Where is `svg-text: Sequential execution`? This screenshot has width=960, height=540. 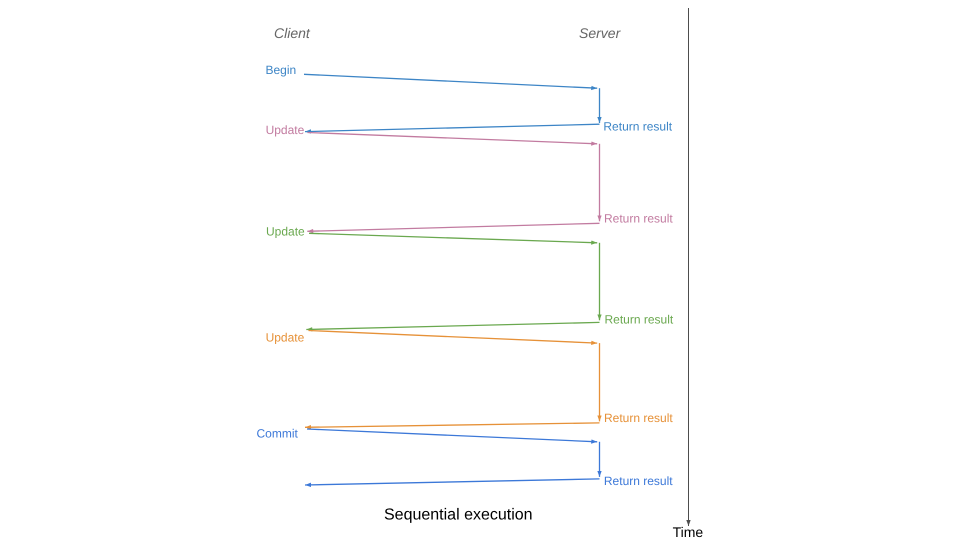 svg-text: Sequential execution is located at coordinates (458, 515).